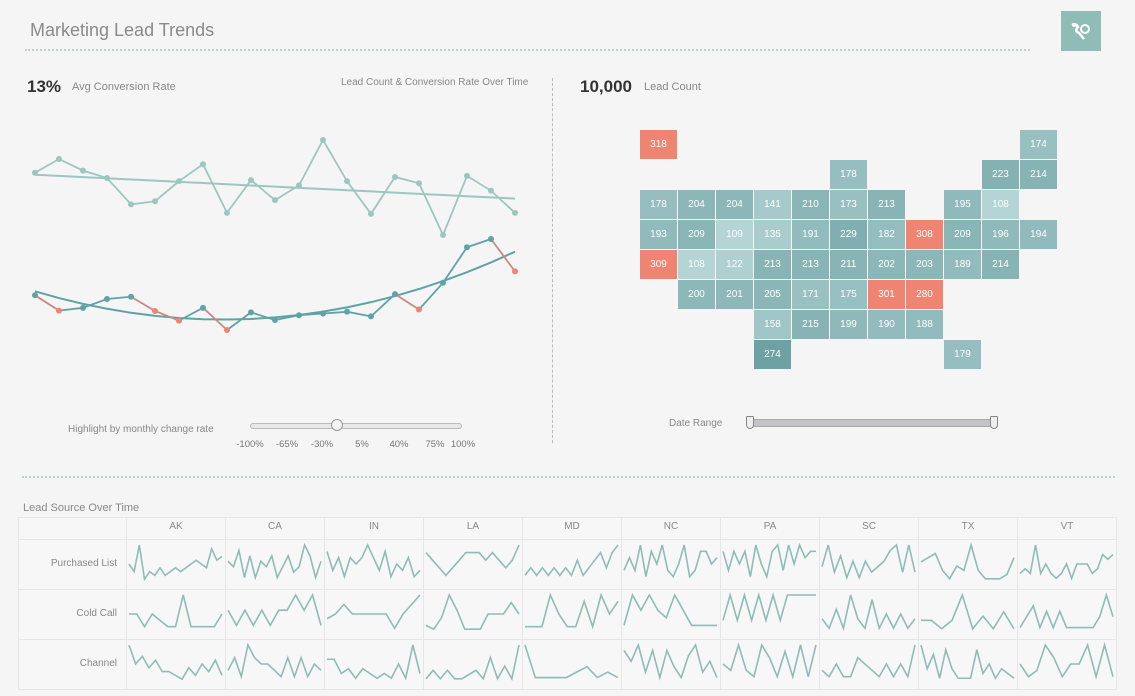 This screenshot has height=696, width=1135. Describe the element at coordinates (924, 234) in the screenshot. I see `map-state-pa: 308` at that location.